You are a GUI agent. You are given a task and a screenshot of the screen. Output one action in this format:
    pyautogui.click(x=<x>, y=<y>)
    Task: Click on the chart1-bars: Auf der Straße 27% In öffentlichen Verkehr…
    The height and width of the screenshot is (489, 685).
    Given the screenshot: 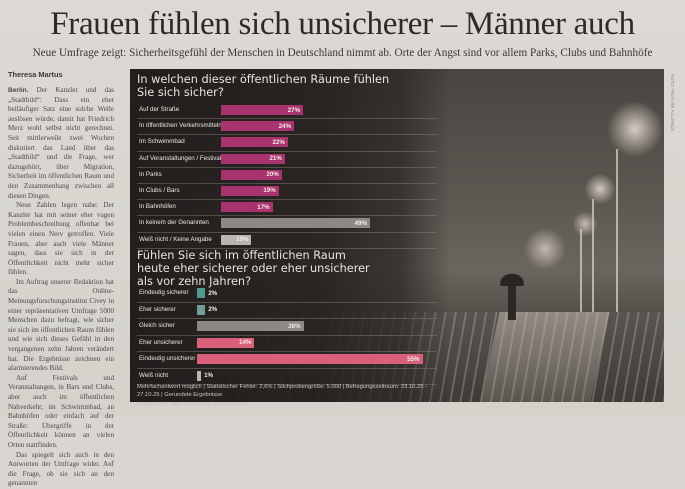 What is the action you would take?
    pyautogui.click(x=287, y=176)
    